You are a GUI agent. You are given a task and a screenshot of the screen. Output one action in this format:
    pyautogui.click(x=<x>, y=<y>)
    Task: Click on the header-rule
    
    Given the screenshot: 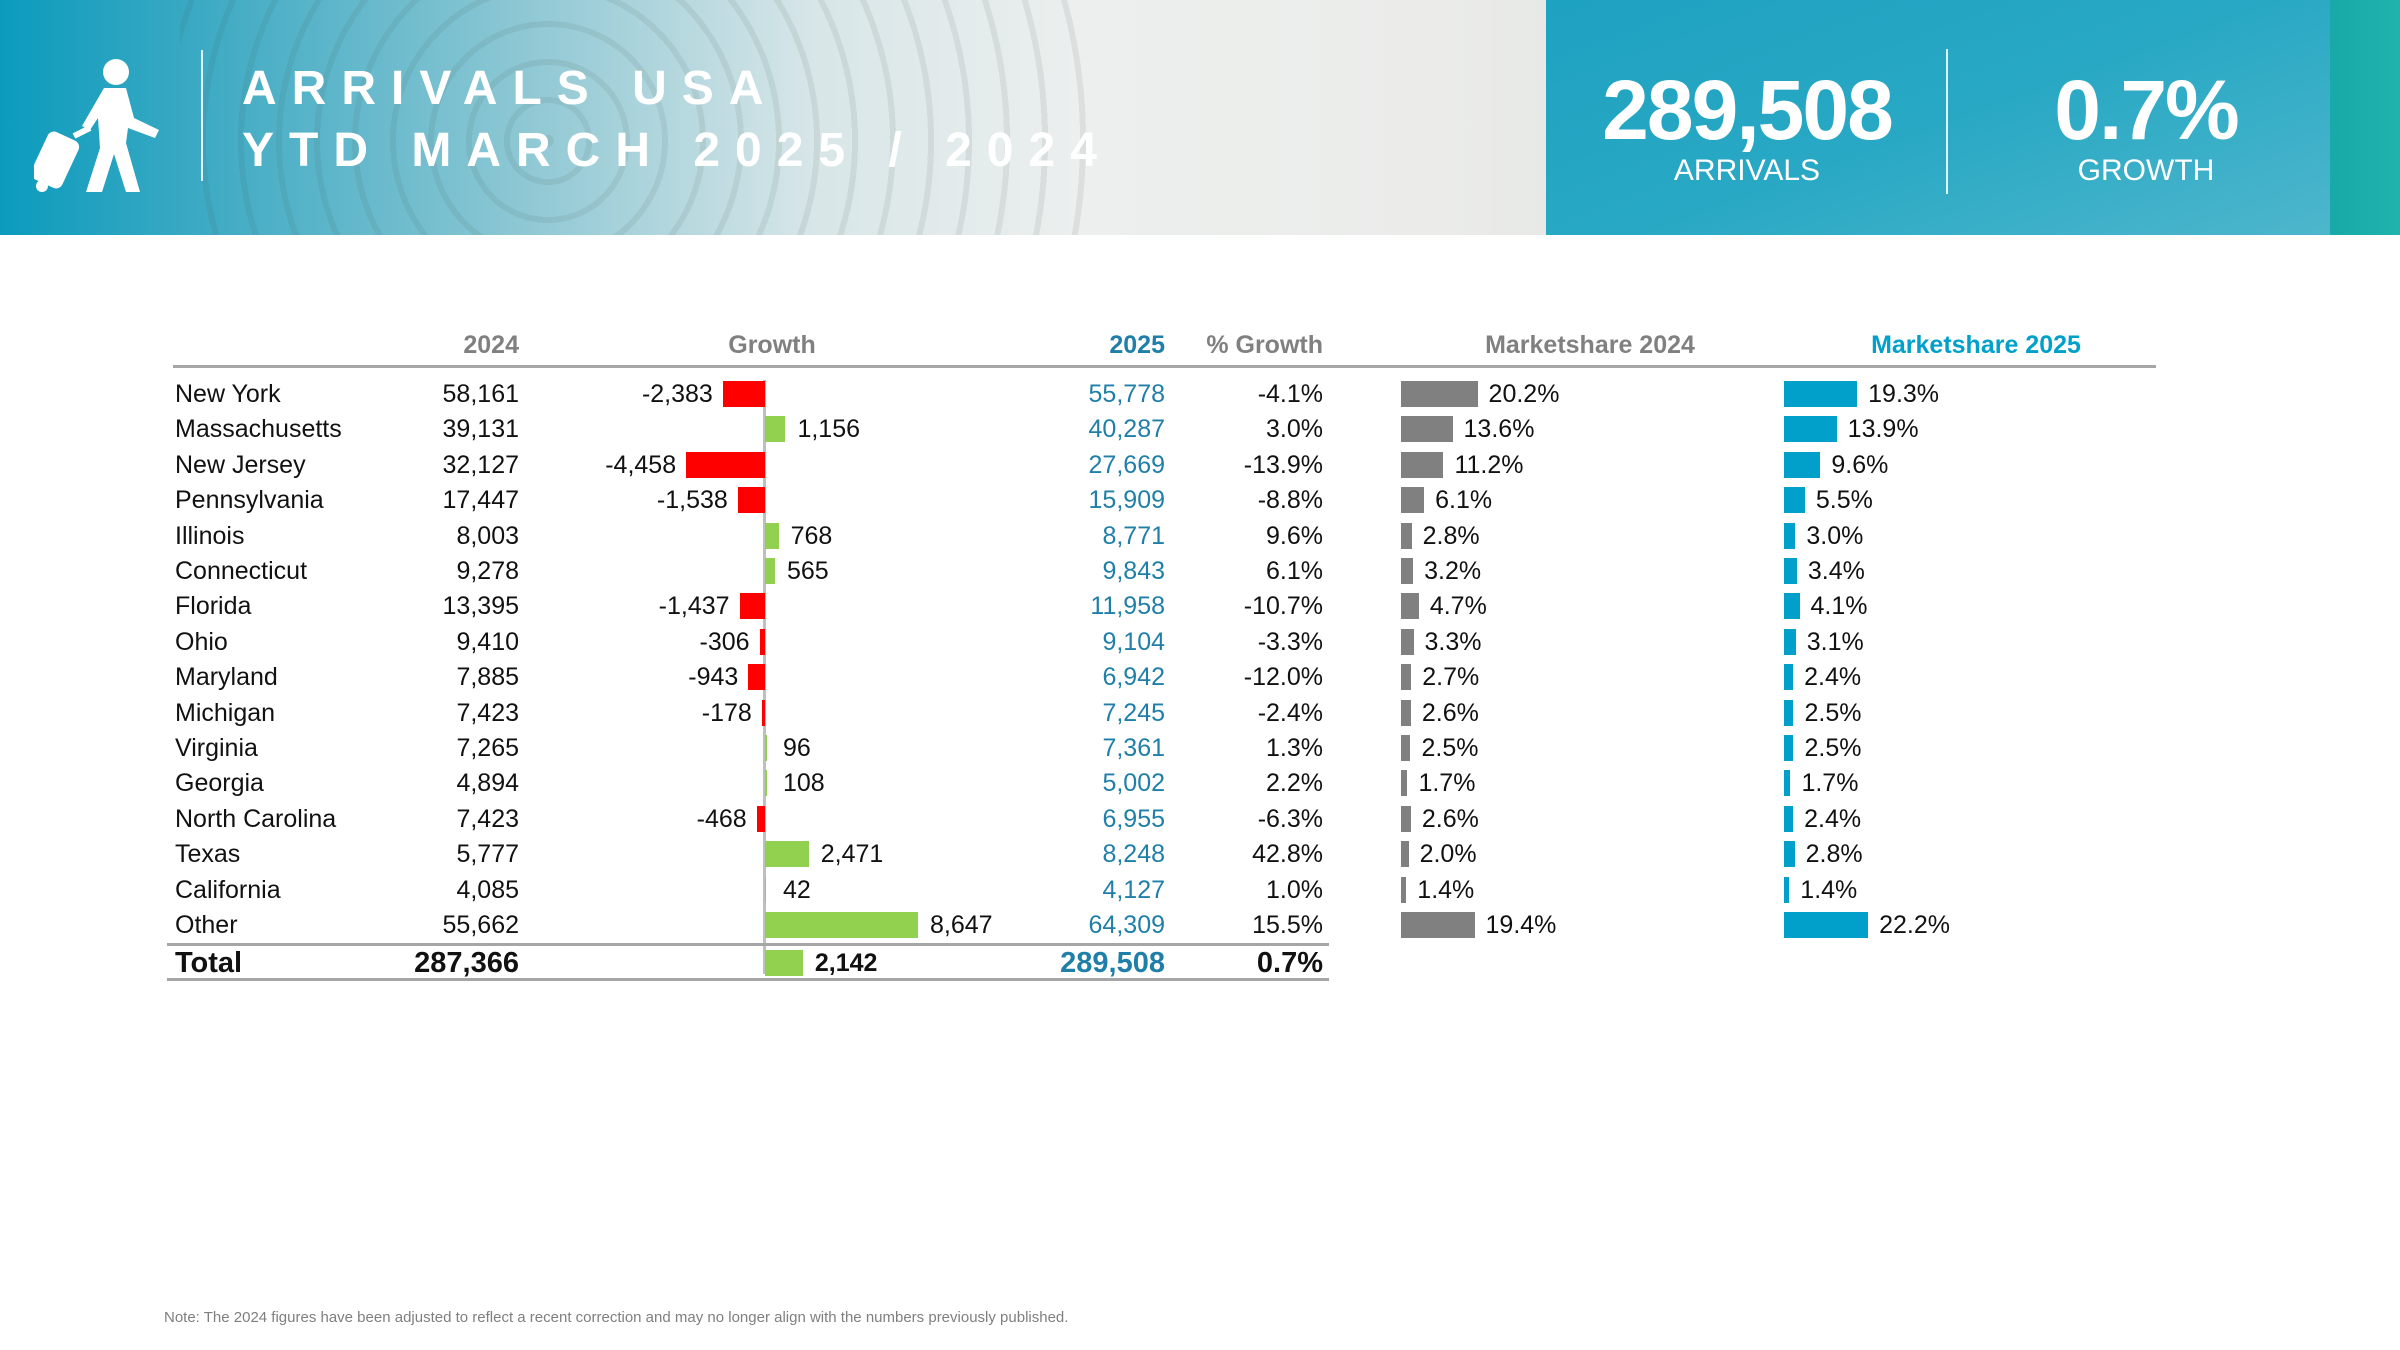 What is the action you would take?
    pyautogui.click(x=1164, y=366)
    